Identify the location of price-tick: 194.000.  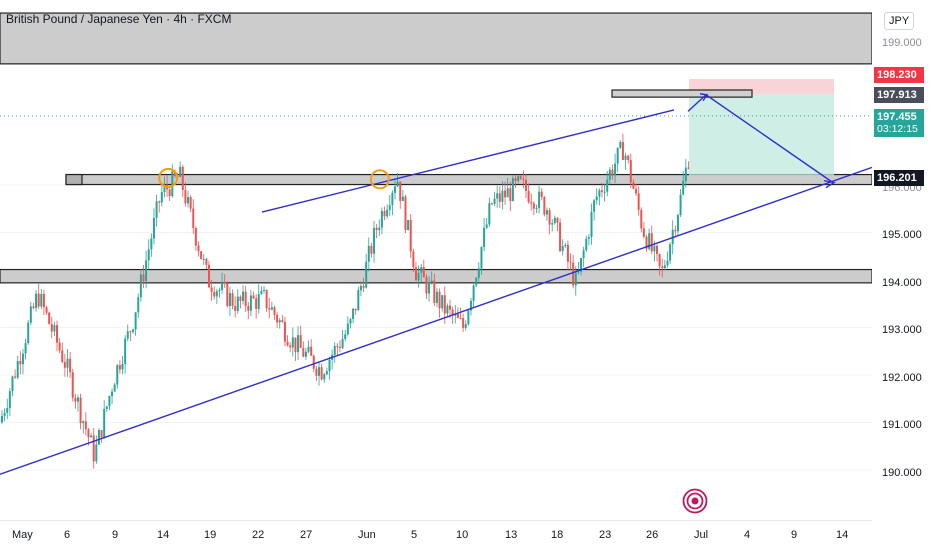
(902, 283).